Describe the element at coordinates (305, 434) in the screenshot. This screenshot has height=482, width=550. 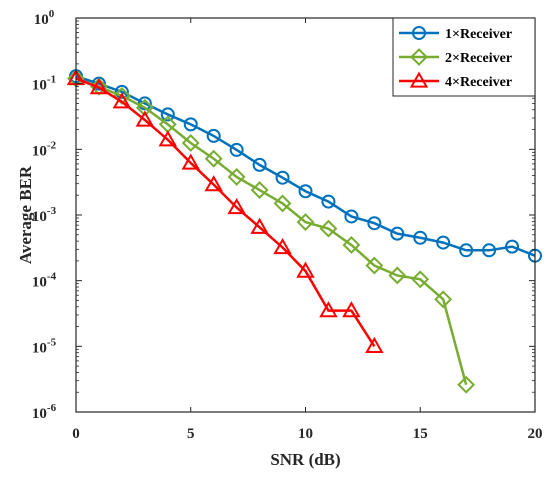
I see `x-tick-label: 10` at that location.